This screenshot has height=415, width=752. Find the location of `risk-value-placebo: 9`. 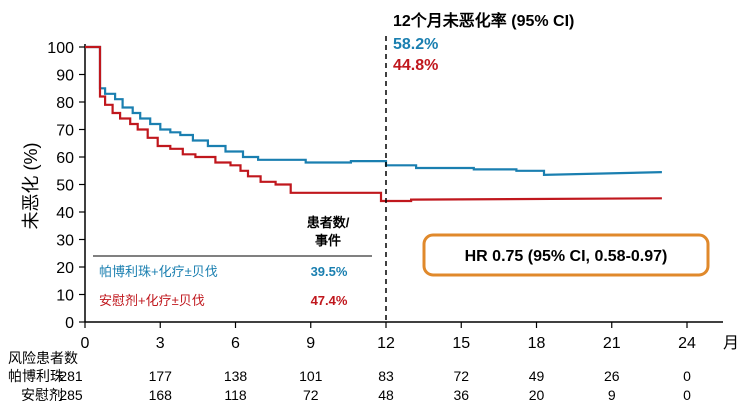

risk-value-placebo: 9 is located at coordinates (612, 395).